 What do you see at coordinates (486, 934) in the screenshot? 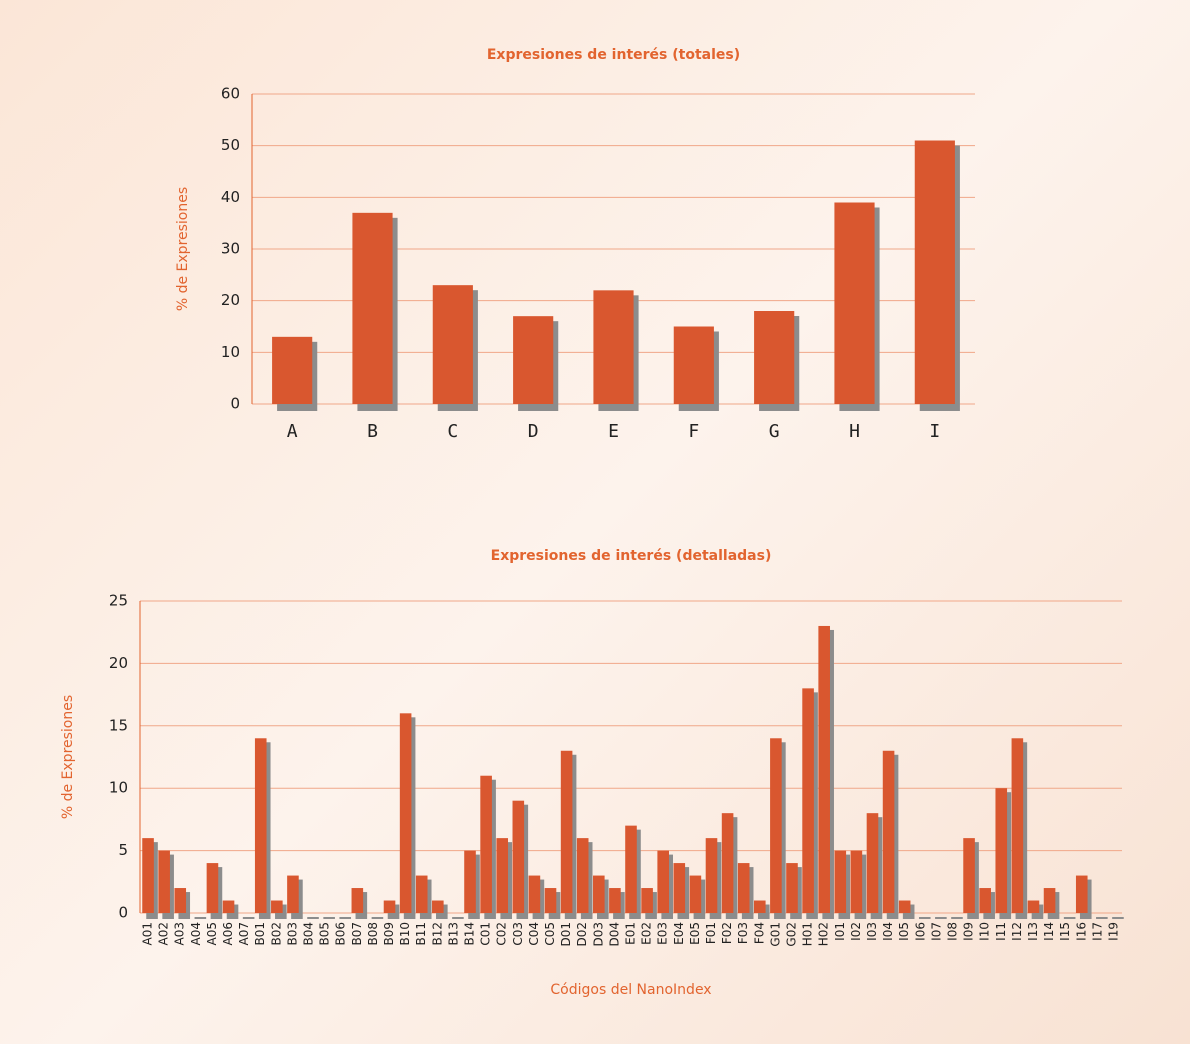
I see `x-tick-label: C01` at bounding box center [486, 934].